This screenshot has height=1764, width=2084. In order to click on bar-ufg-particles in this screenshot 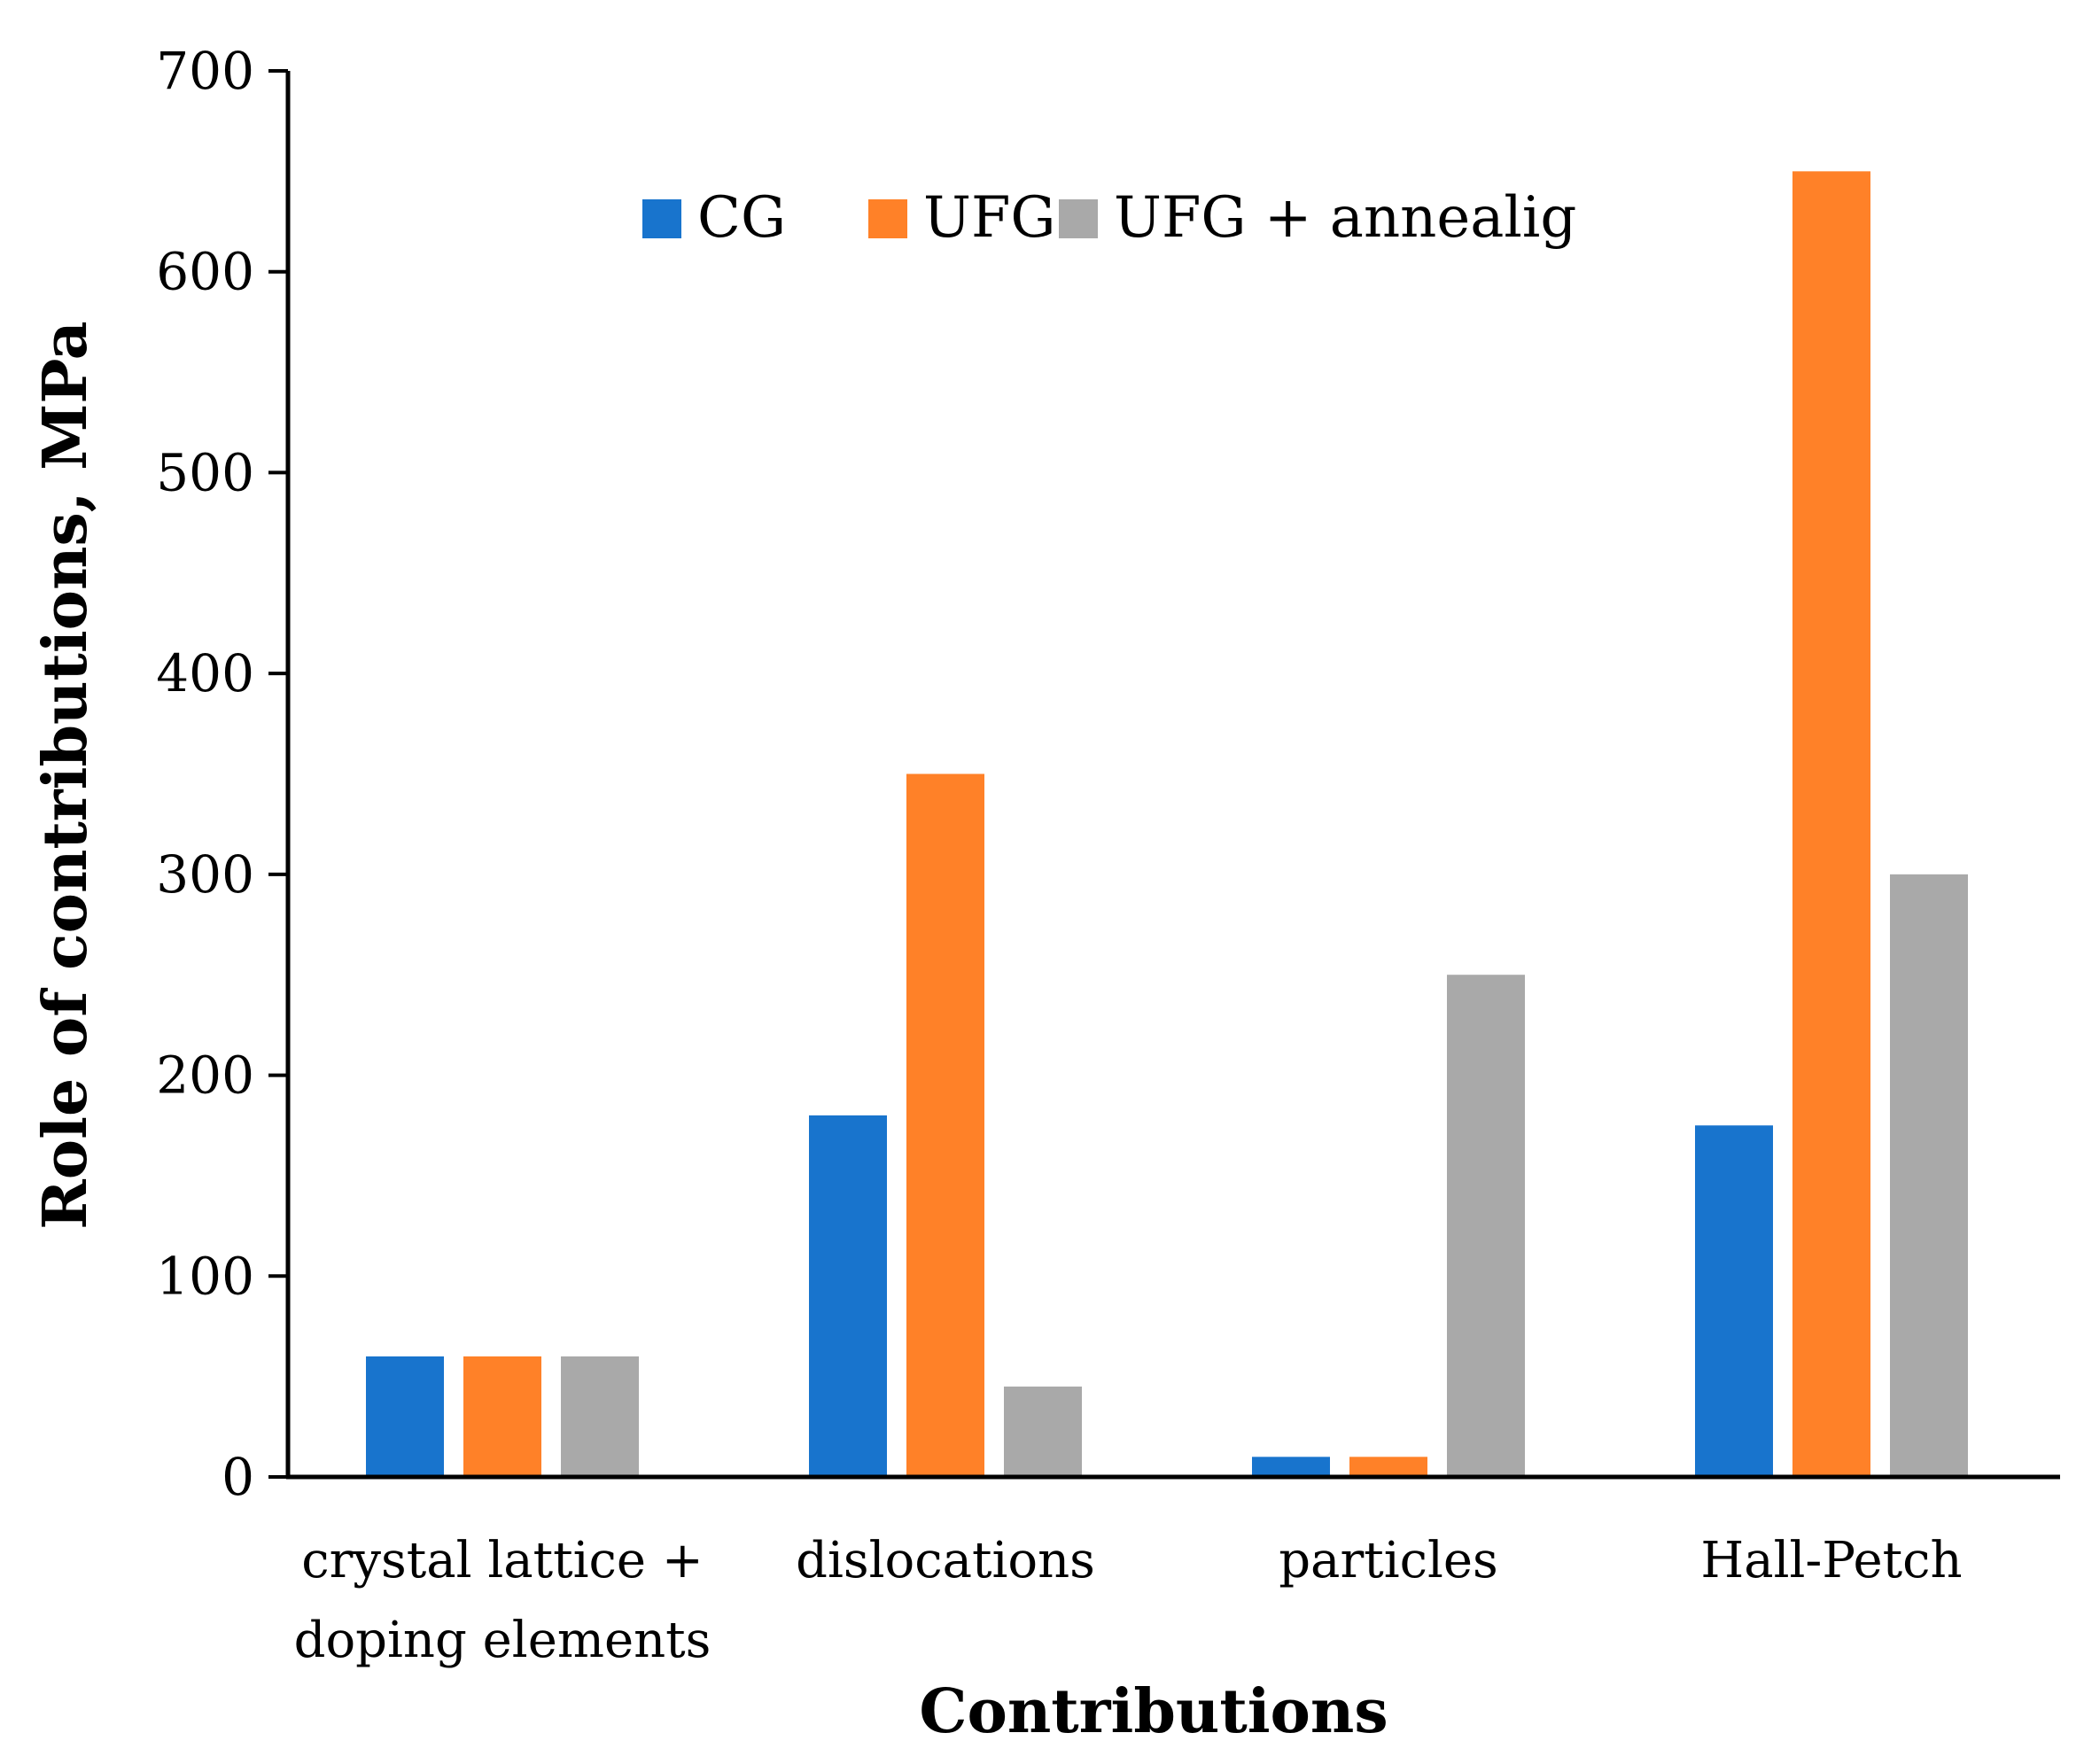, I will do `click(1388, 1467)`.